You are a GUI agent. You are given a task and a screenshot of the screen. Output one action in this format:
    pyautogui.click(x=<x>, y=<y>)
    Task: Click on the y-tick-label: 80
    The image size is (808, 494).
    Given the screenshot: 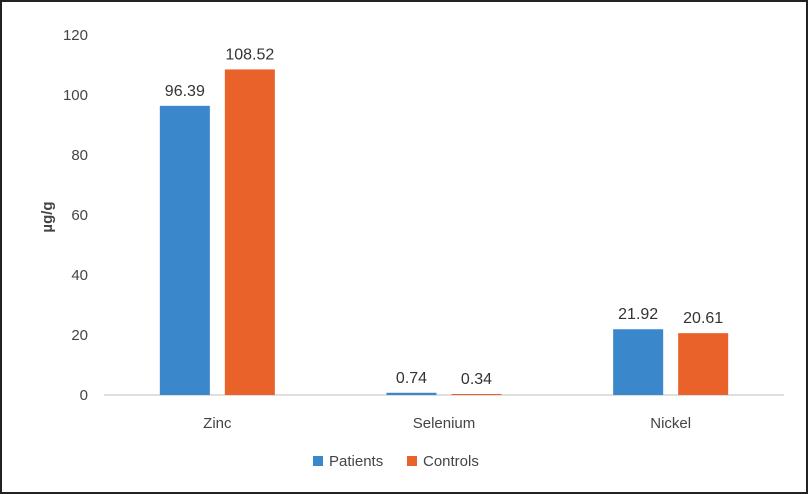 What is the action you would take?
    pyautogui.click(x=79, y=155)
    